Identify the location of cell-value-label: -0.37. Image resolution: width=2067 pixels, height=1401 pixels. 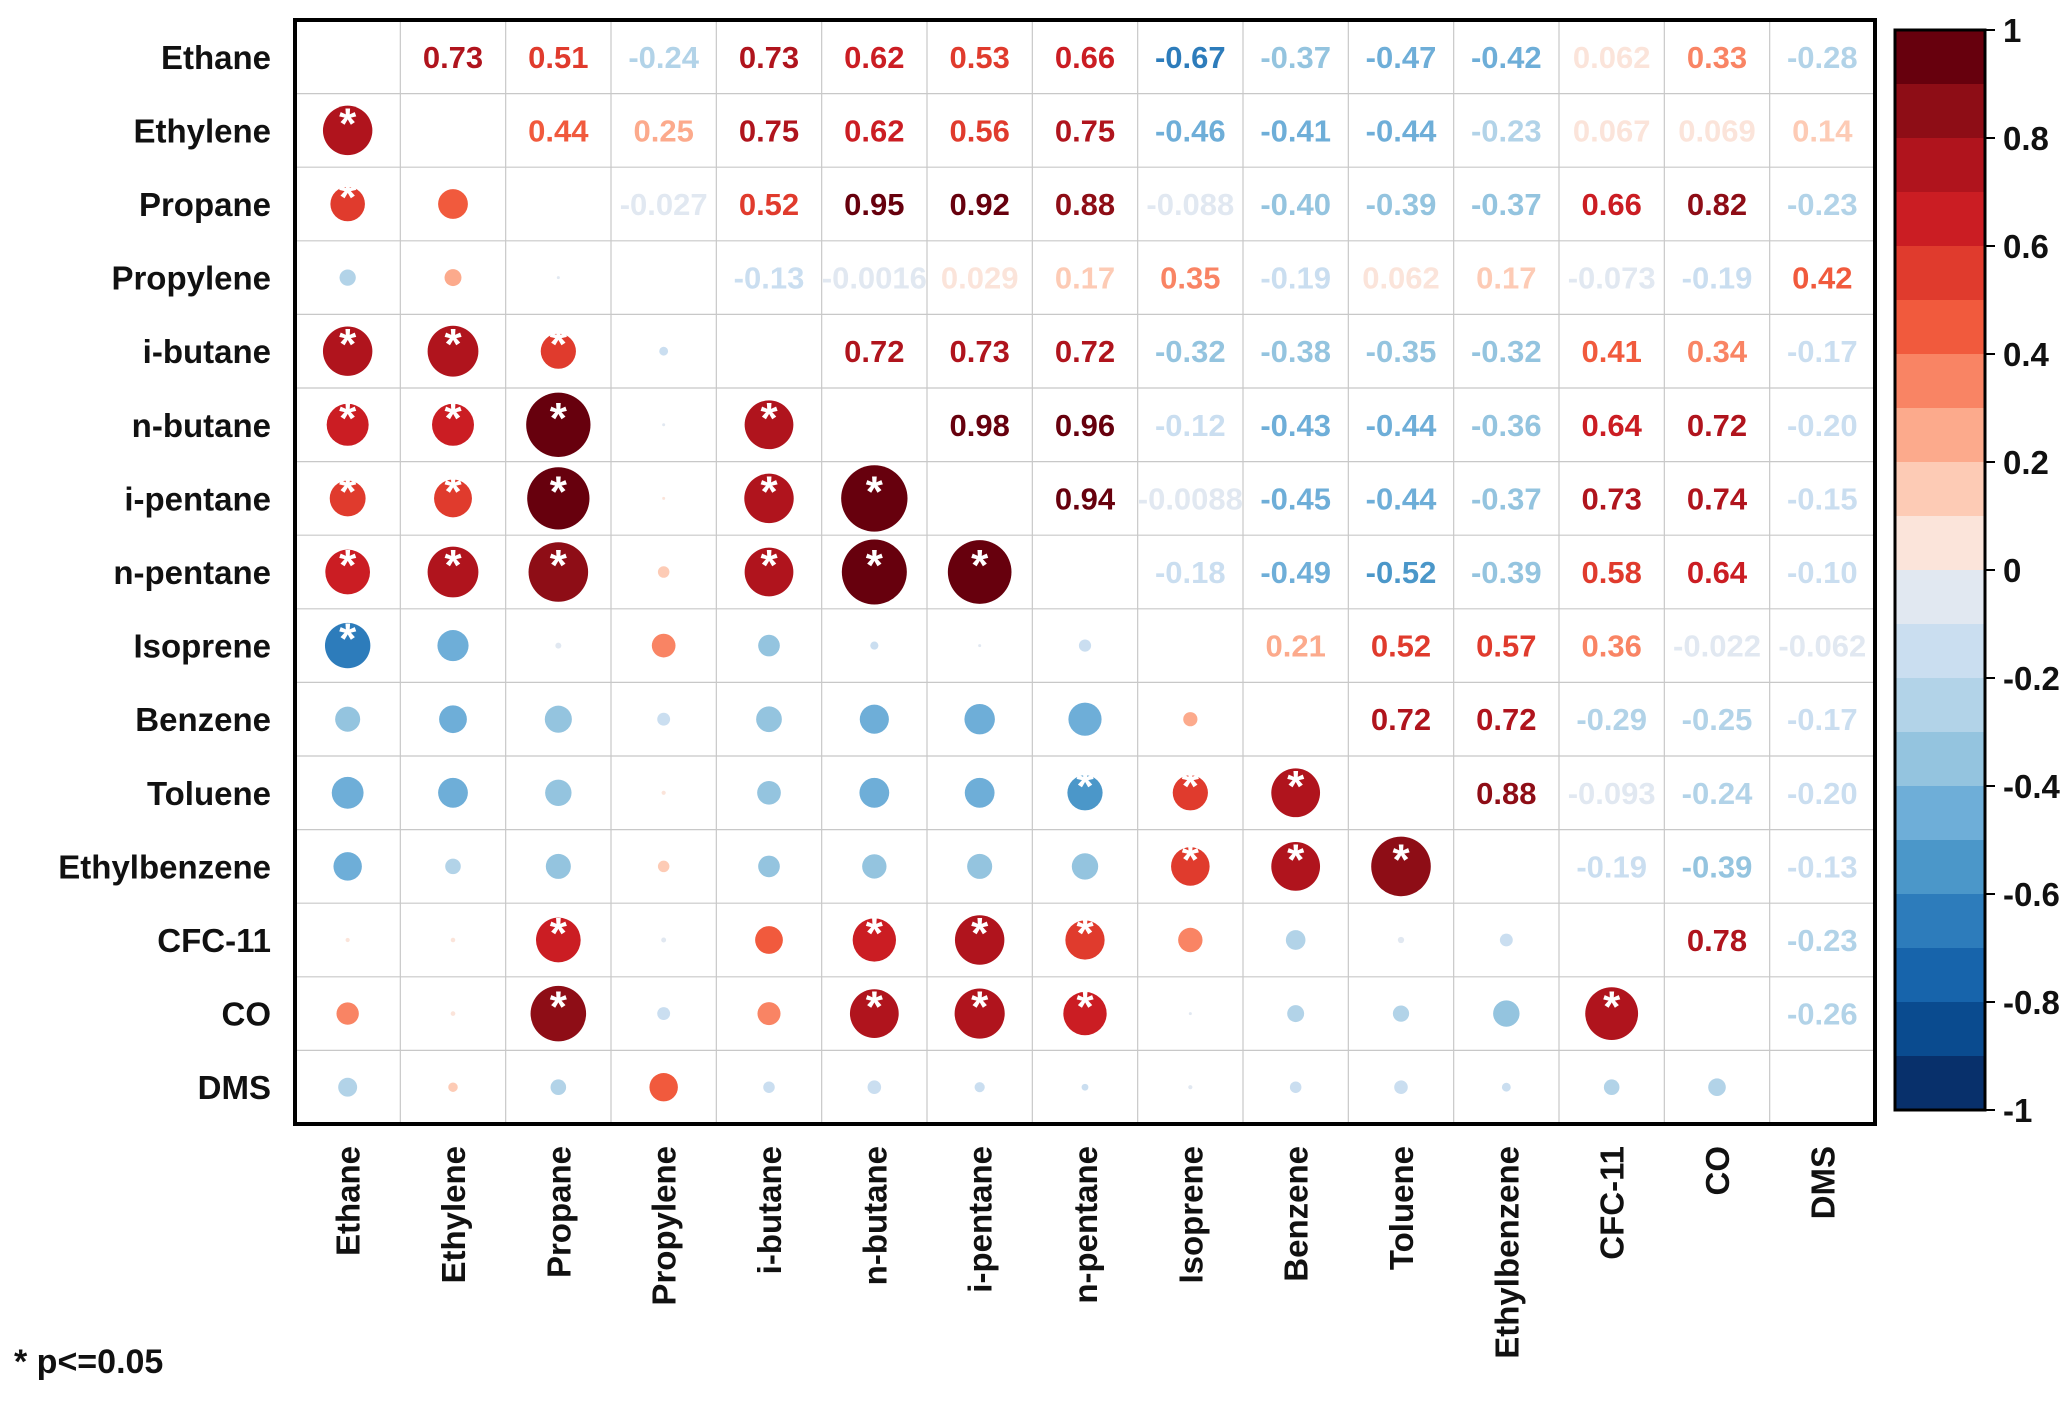
(1295, 57).